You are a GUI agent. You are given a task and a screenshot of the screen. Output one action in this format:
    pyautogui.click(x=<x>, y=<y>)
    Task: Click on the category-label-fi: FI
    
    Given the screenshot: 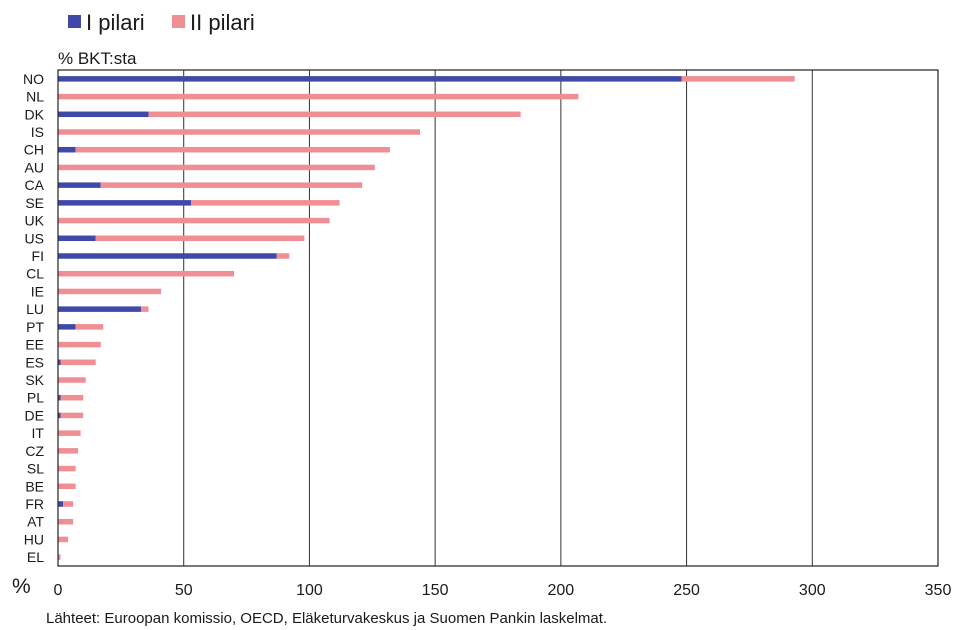 What is the action you would take?
    pyautogui.click(x=38, y=256)
    